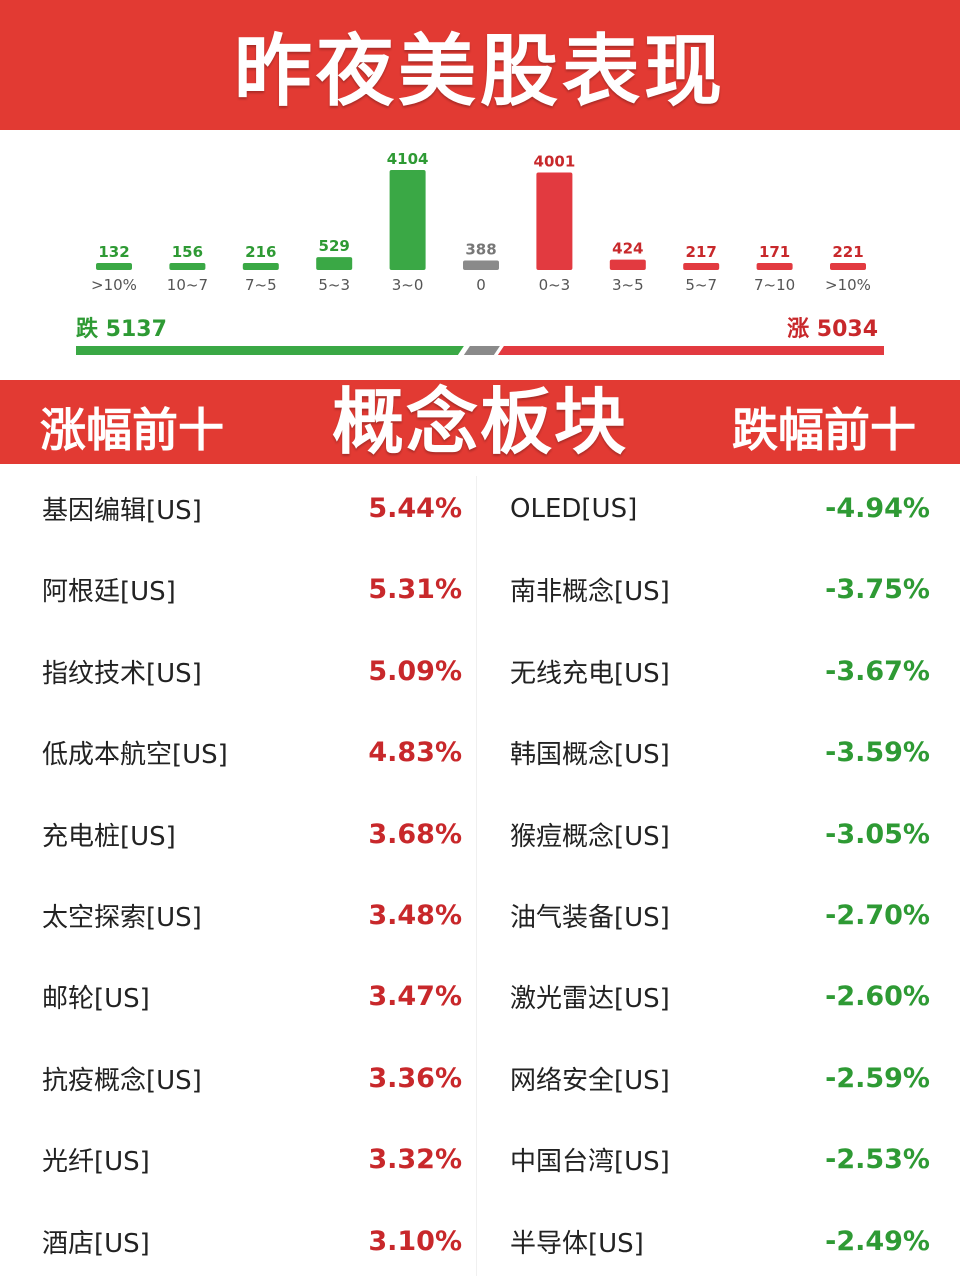 This screenshot has width=960, height=1284. Describe the element at coordinates (848, 285) in the screenshot. I see `category-label-10: >10%` at that location.